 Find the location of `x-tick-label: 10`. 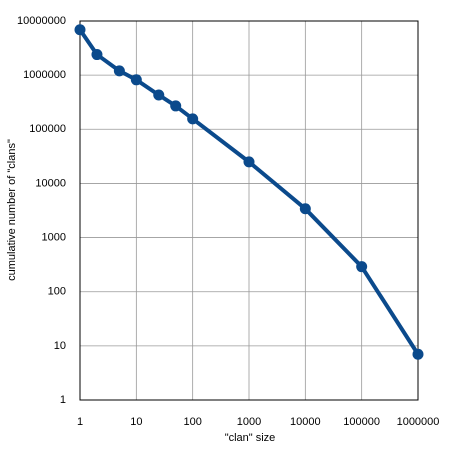

x-tick-label: 10 is located at coordinates (136, 422).